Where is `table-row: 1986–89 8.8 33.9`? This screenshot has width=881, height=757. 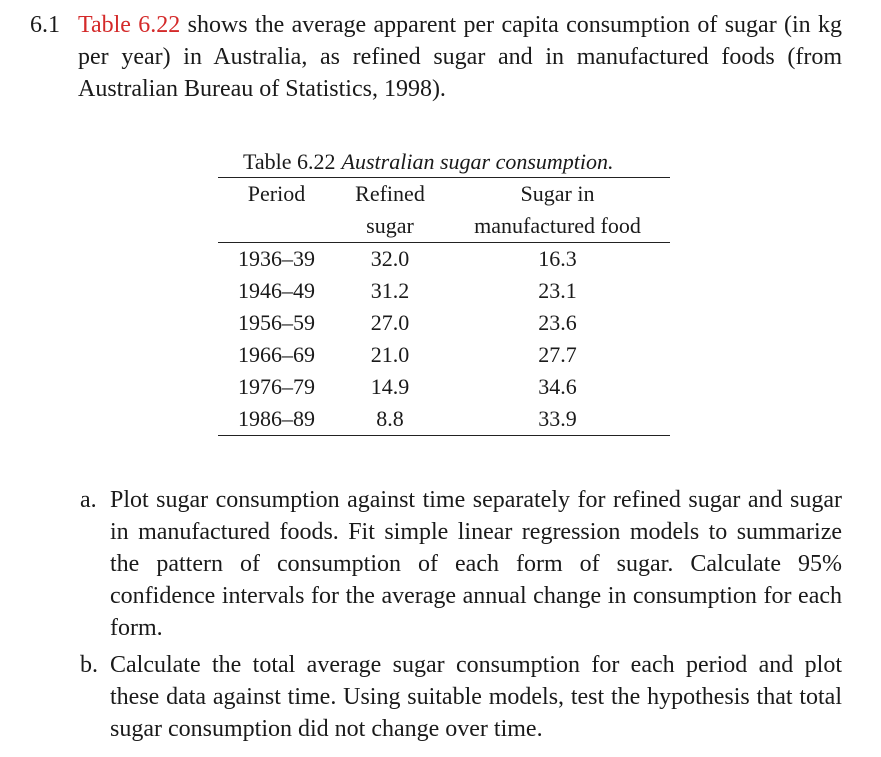 table-row: 1986–89 8.8 33.9 is located at coordinates (444, 419).